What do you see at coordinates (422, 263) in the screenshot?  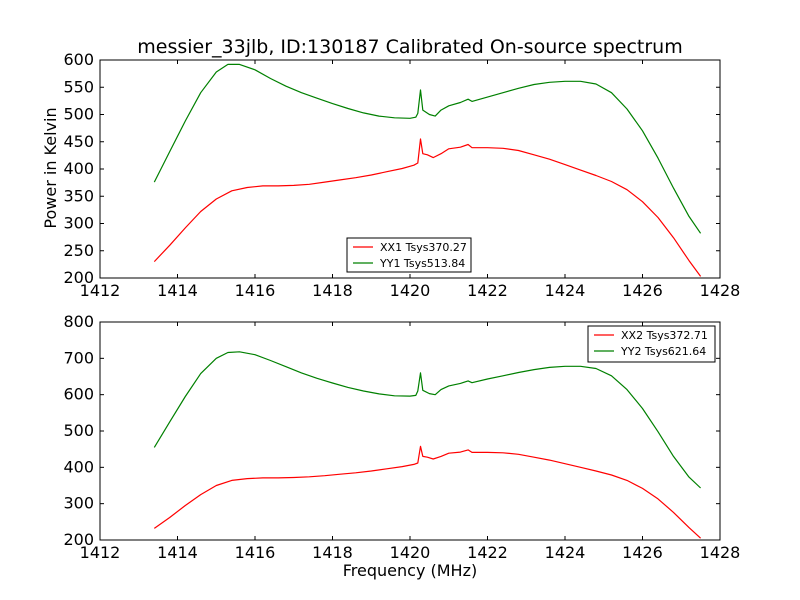 I see `legend-label: YY1 Tsys513.84` at bounding box center [422, 263].